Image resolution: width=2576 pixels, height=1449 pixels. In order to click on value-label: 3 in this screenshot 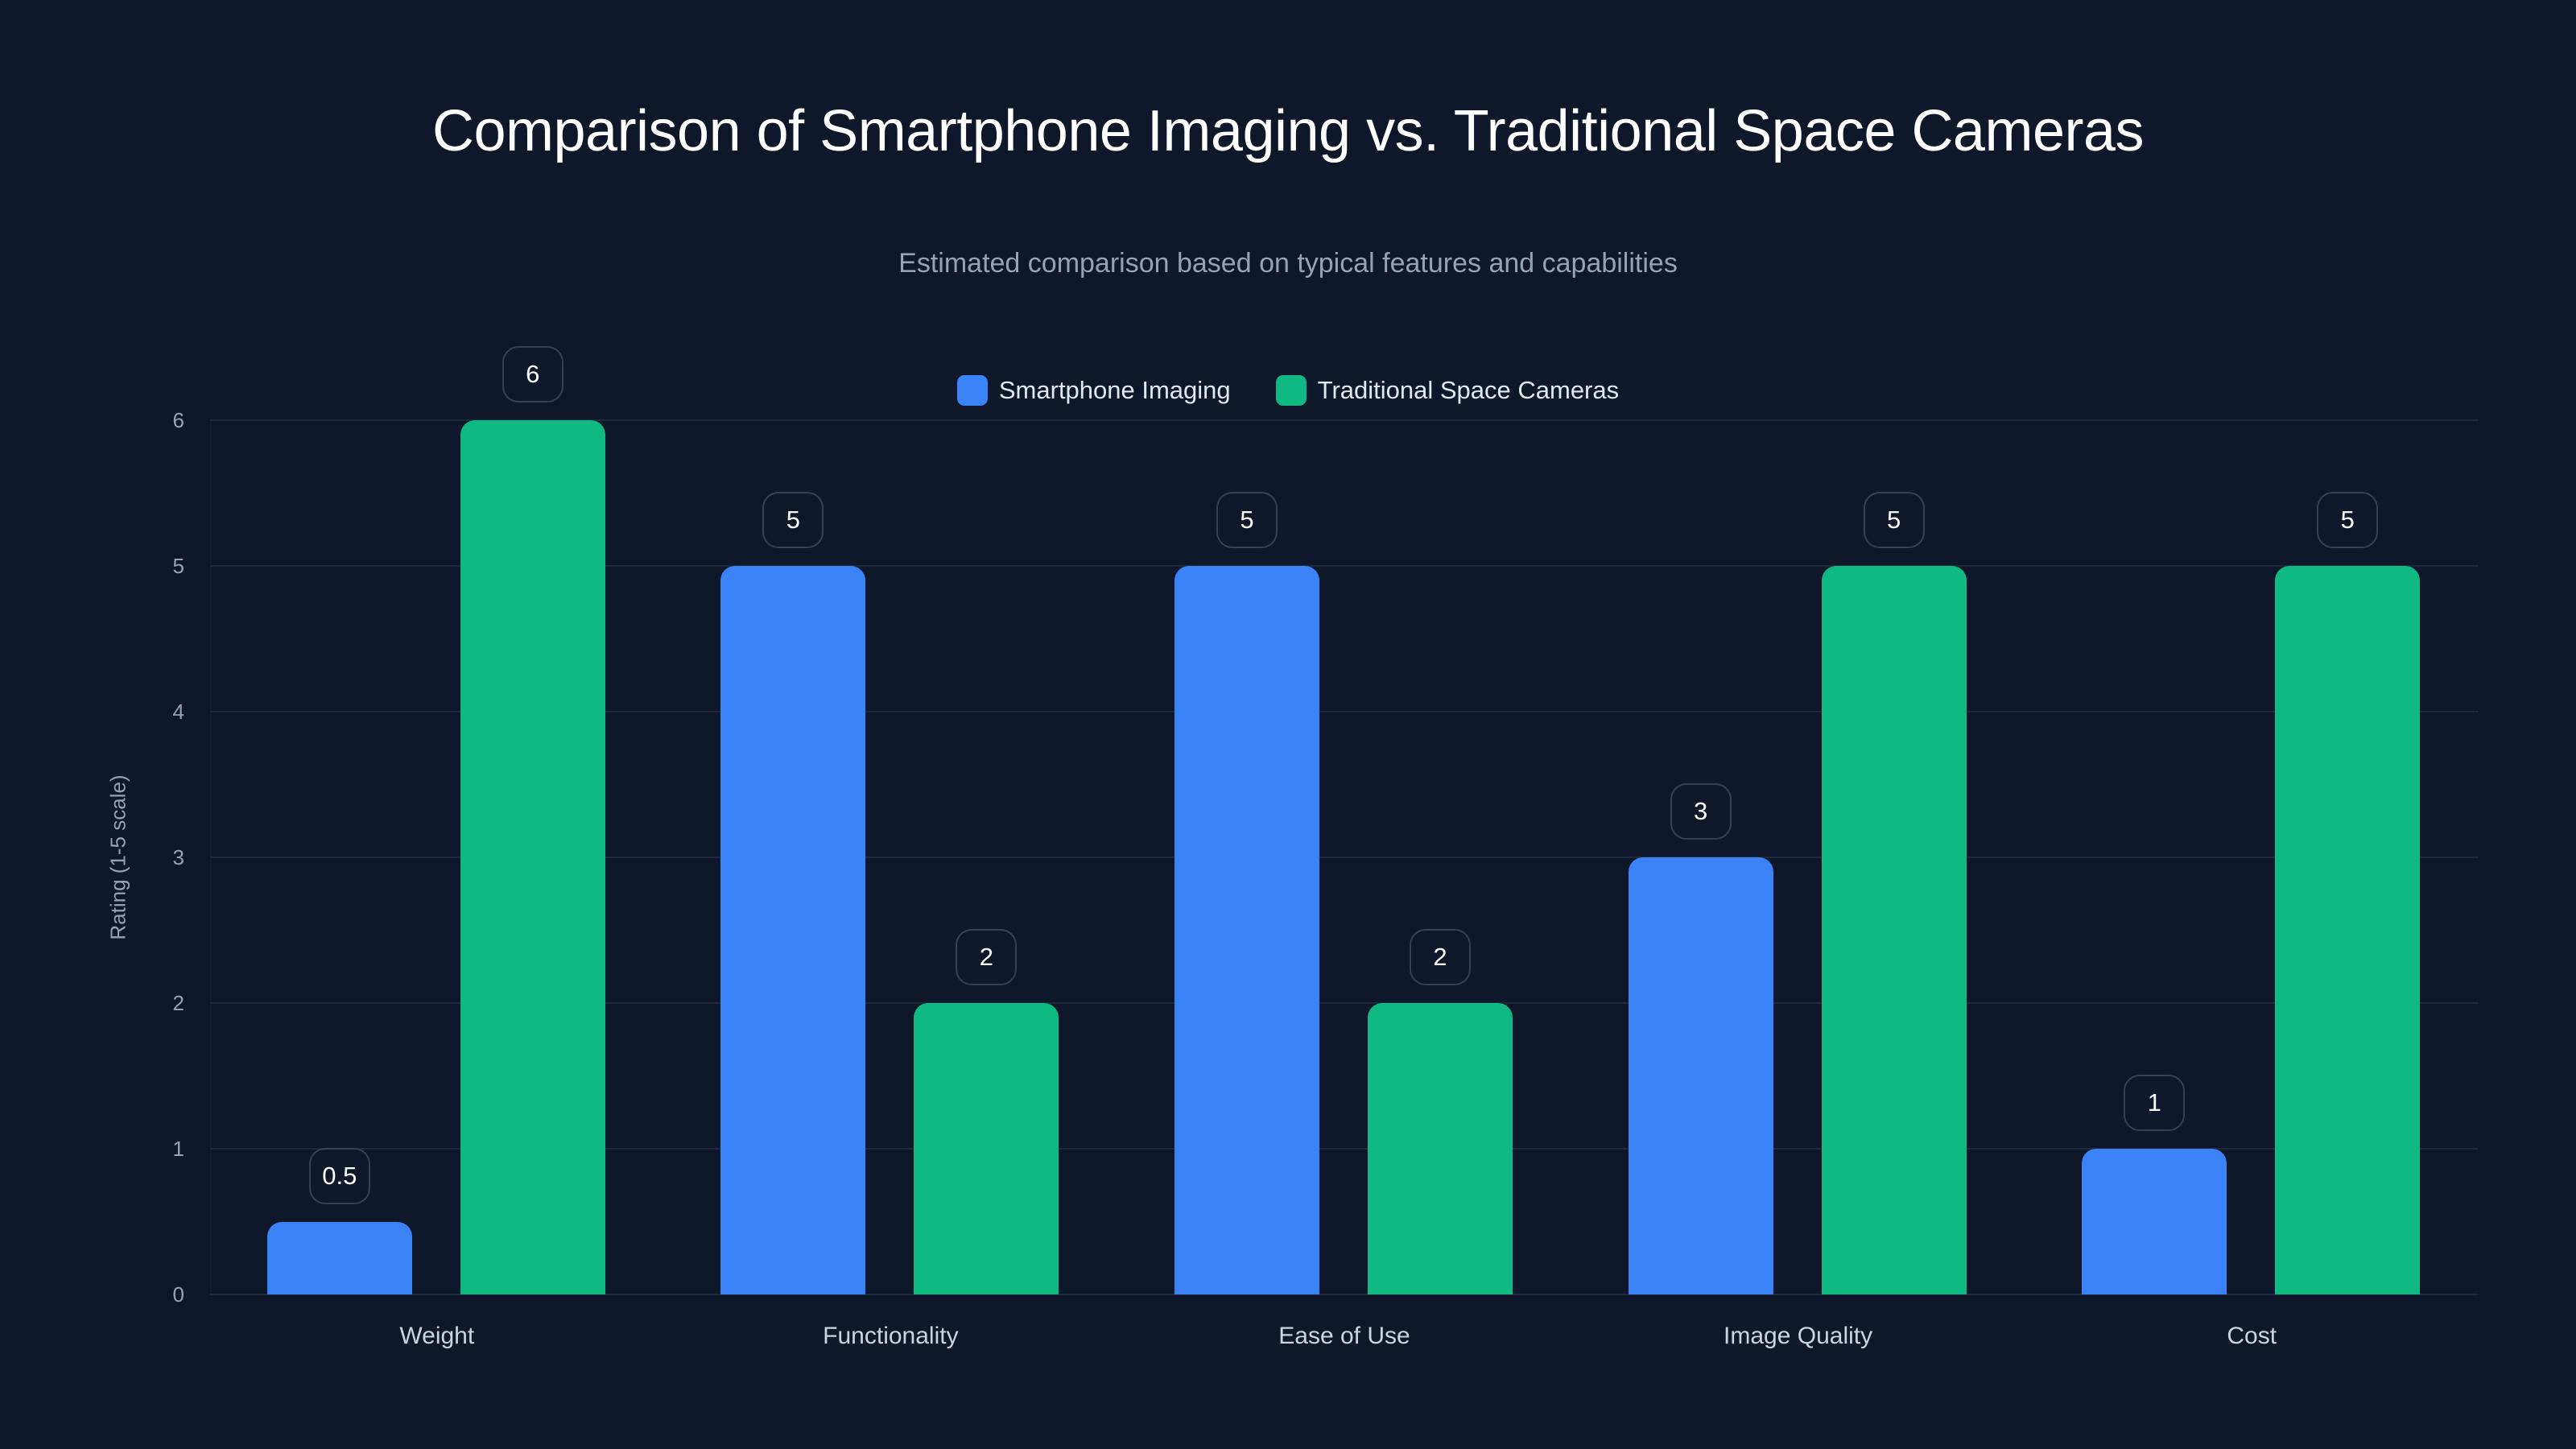, I will do `click(1701, 811)`.